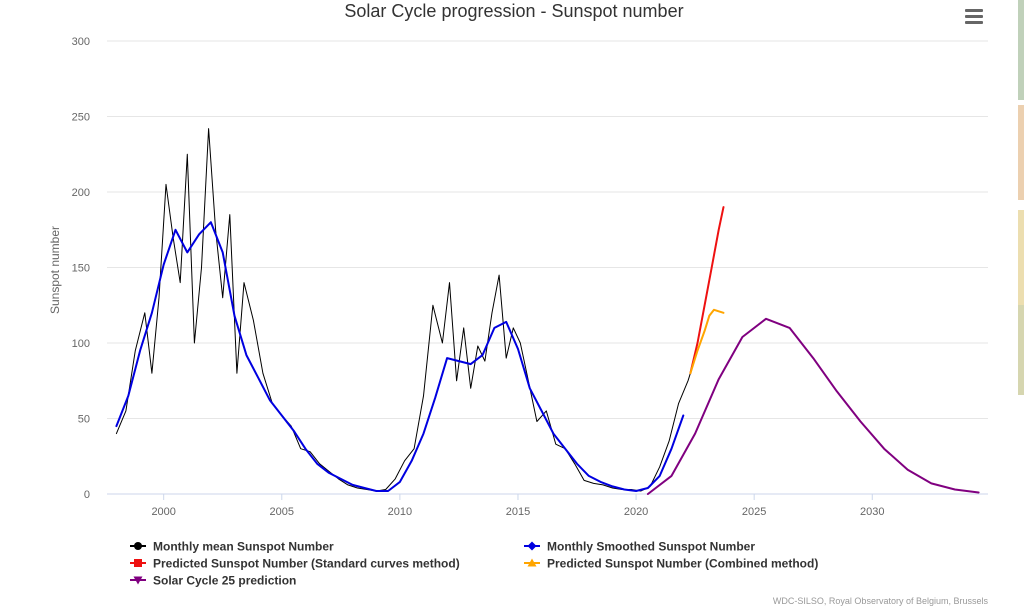  I want to click on x-tick-label: 2000, so click(163, 512).